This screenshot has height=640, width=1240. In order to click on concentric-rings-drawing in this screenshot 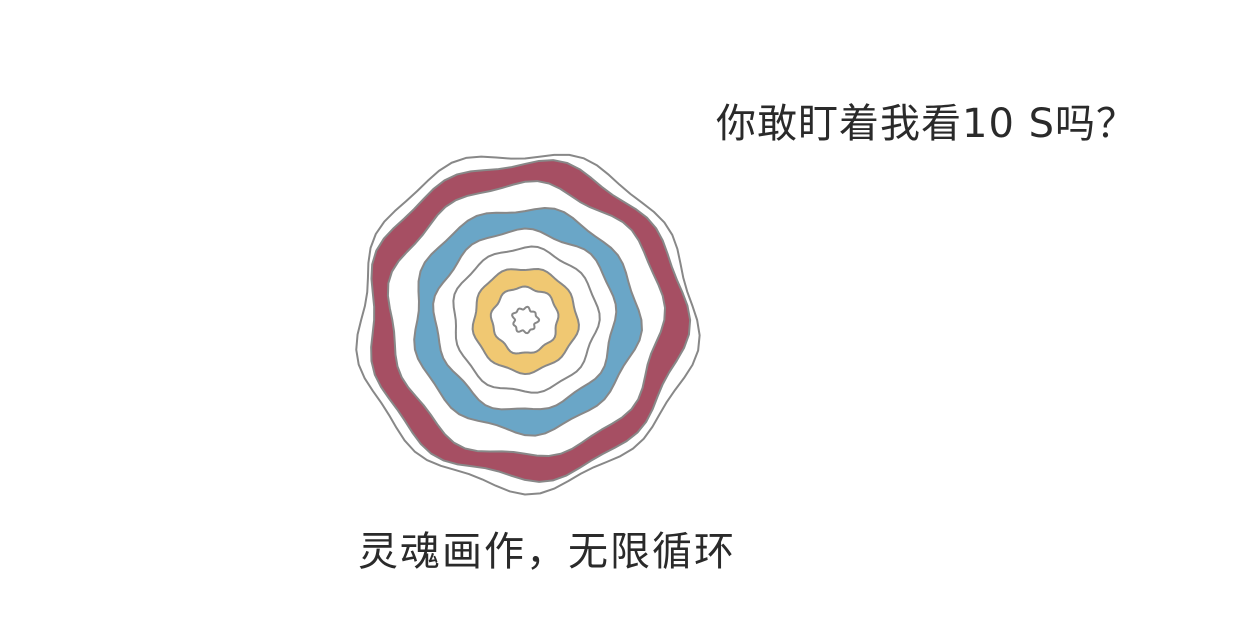, I will do `click(528, 324)`.